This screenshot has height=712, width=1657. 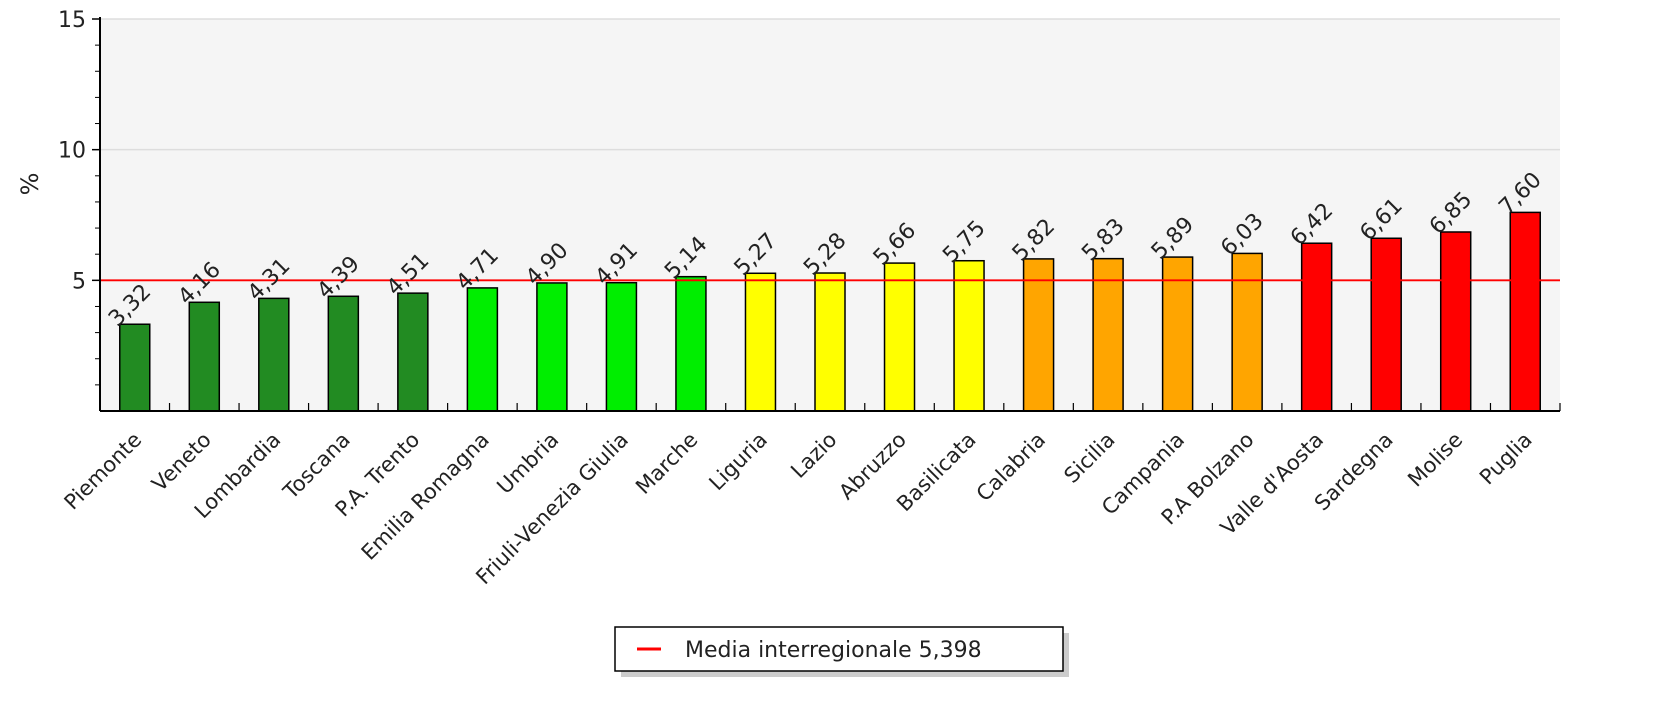 I want to click on legend-entry: Media interregionale 5,398, so click(x=833, y=650).